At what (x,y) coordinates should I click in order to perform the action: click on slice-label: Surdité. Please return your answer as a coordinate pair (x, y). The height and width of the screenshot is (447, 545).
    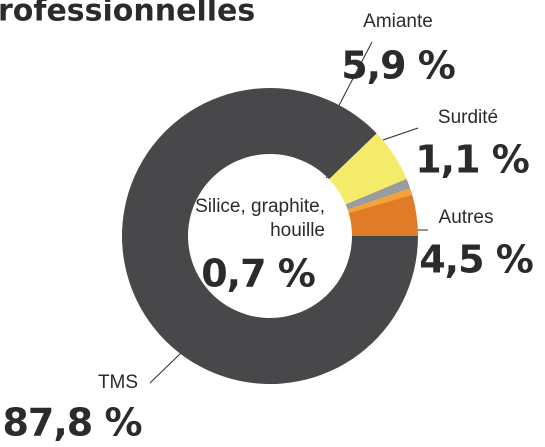
    Looking at the image, I should click on (468, 117).